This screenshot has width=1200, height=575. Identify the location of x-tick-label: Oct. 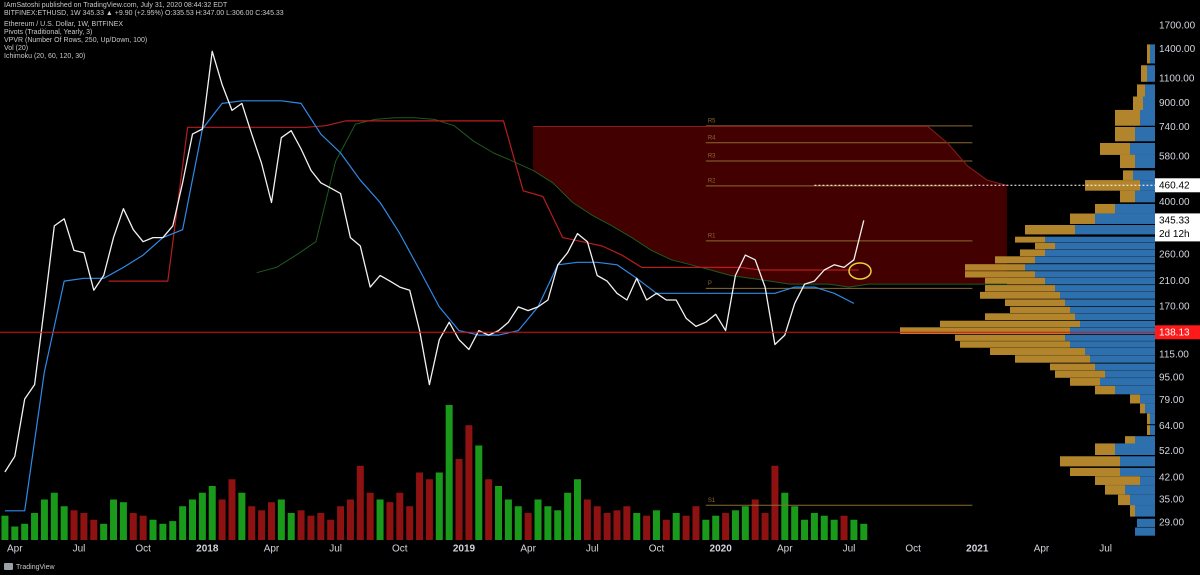
(143, 549).